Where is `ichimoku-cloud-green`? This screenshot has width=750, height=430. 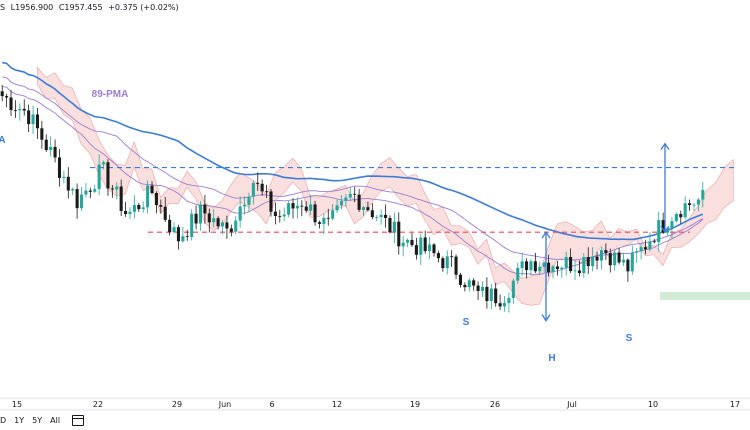 ichimoku-cloud-green is located at coordinates (705, 295).